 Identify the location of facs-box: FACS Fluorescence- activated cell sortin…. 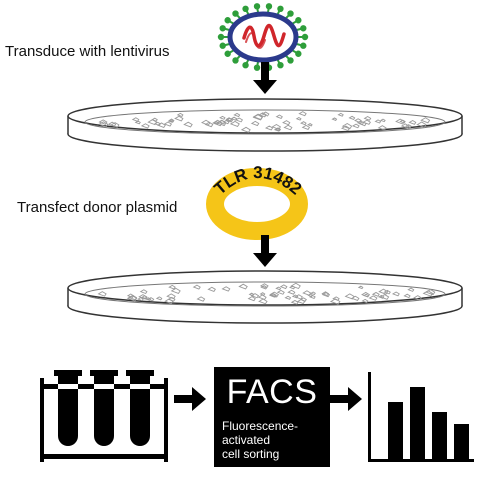
(272, 417).